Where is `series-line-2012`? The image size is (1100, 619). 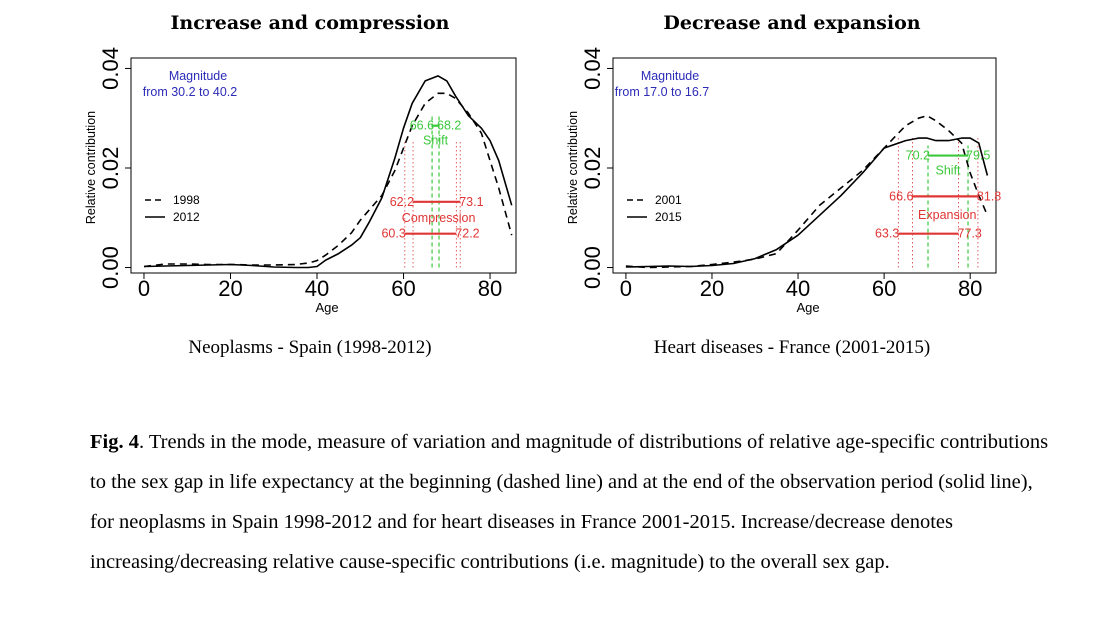
series-line-2012 is located at coordinates (328, 172).